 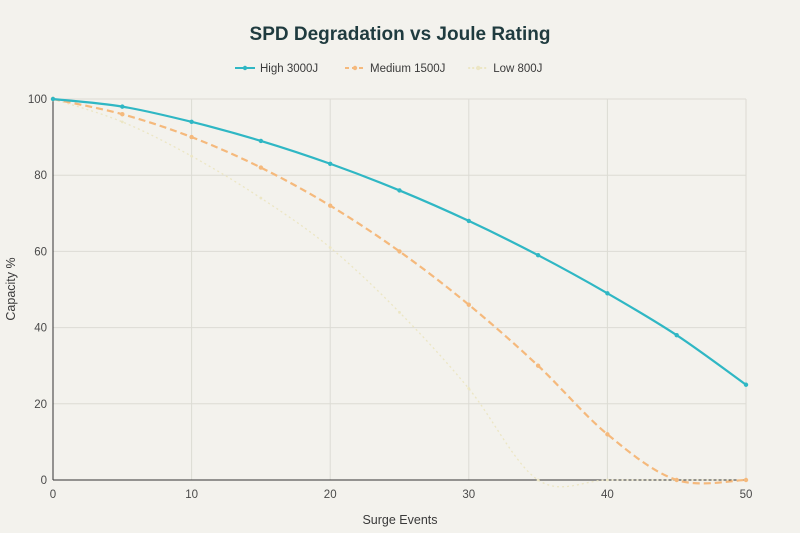 What do you see at coordinates (40, 252) in the screenshot?
I see `y-tick-label: 60` at bounding box center [40, 252].